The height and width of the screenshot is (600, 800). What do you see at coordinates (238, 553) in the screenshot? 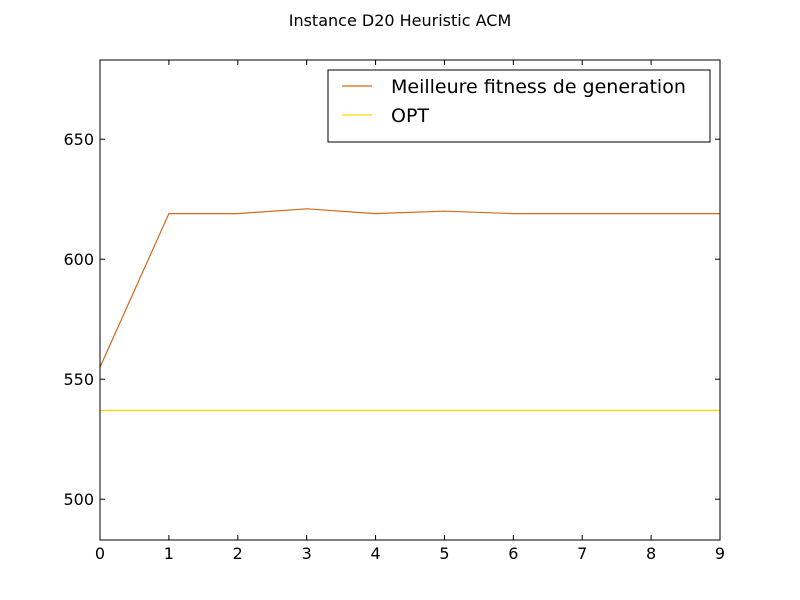
I see `x-tick-label: 2` at bounding box center [238, 553].